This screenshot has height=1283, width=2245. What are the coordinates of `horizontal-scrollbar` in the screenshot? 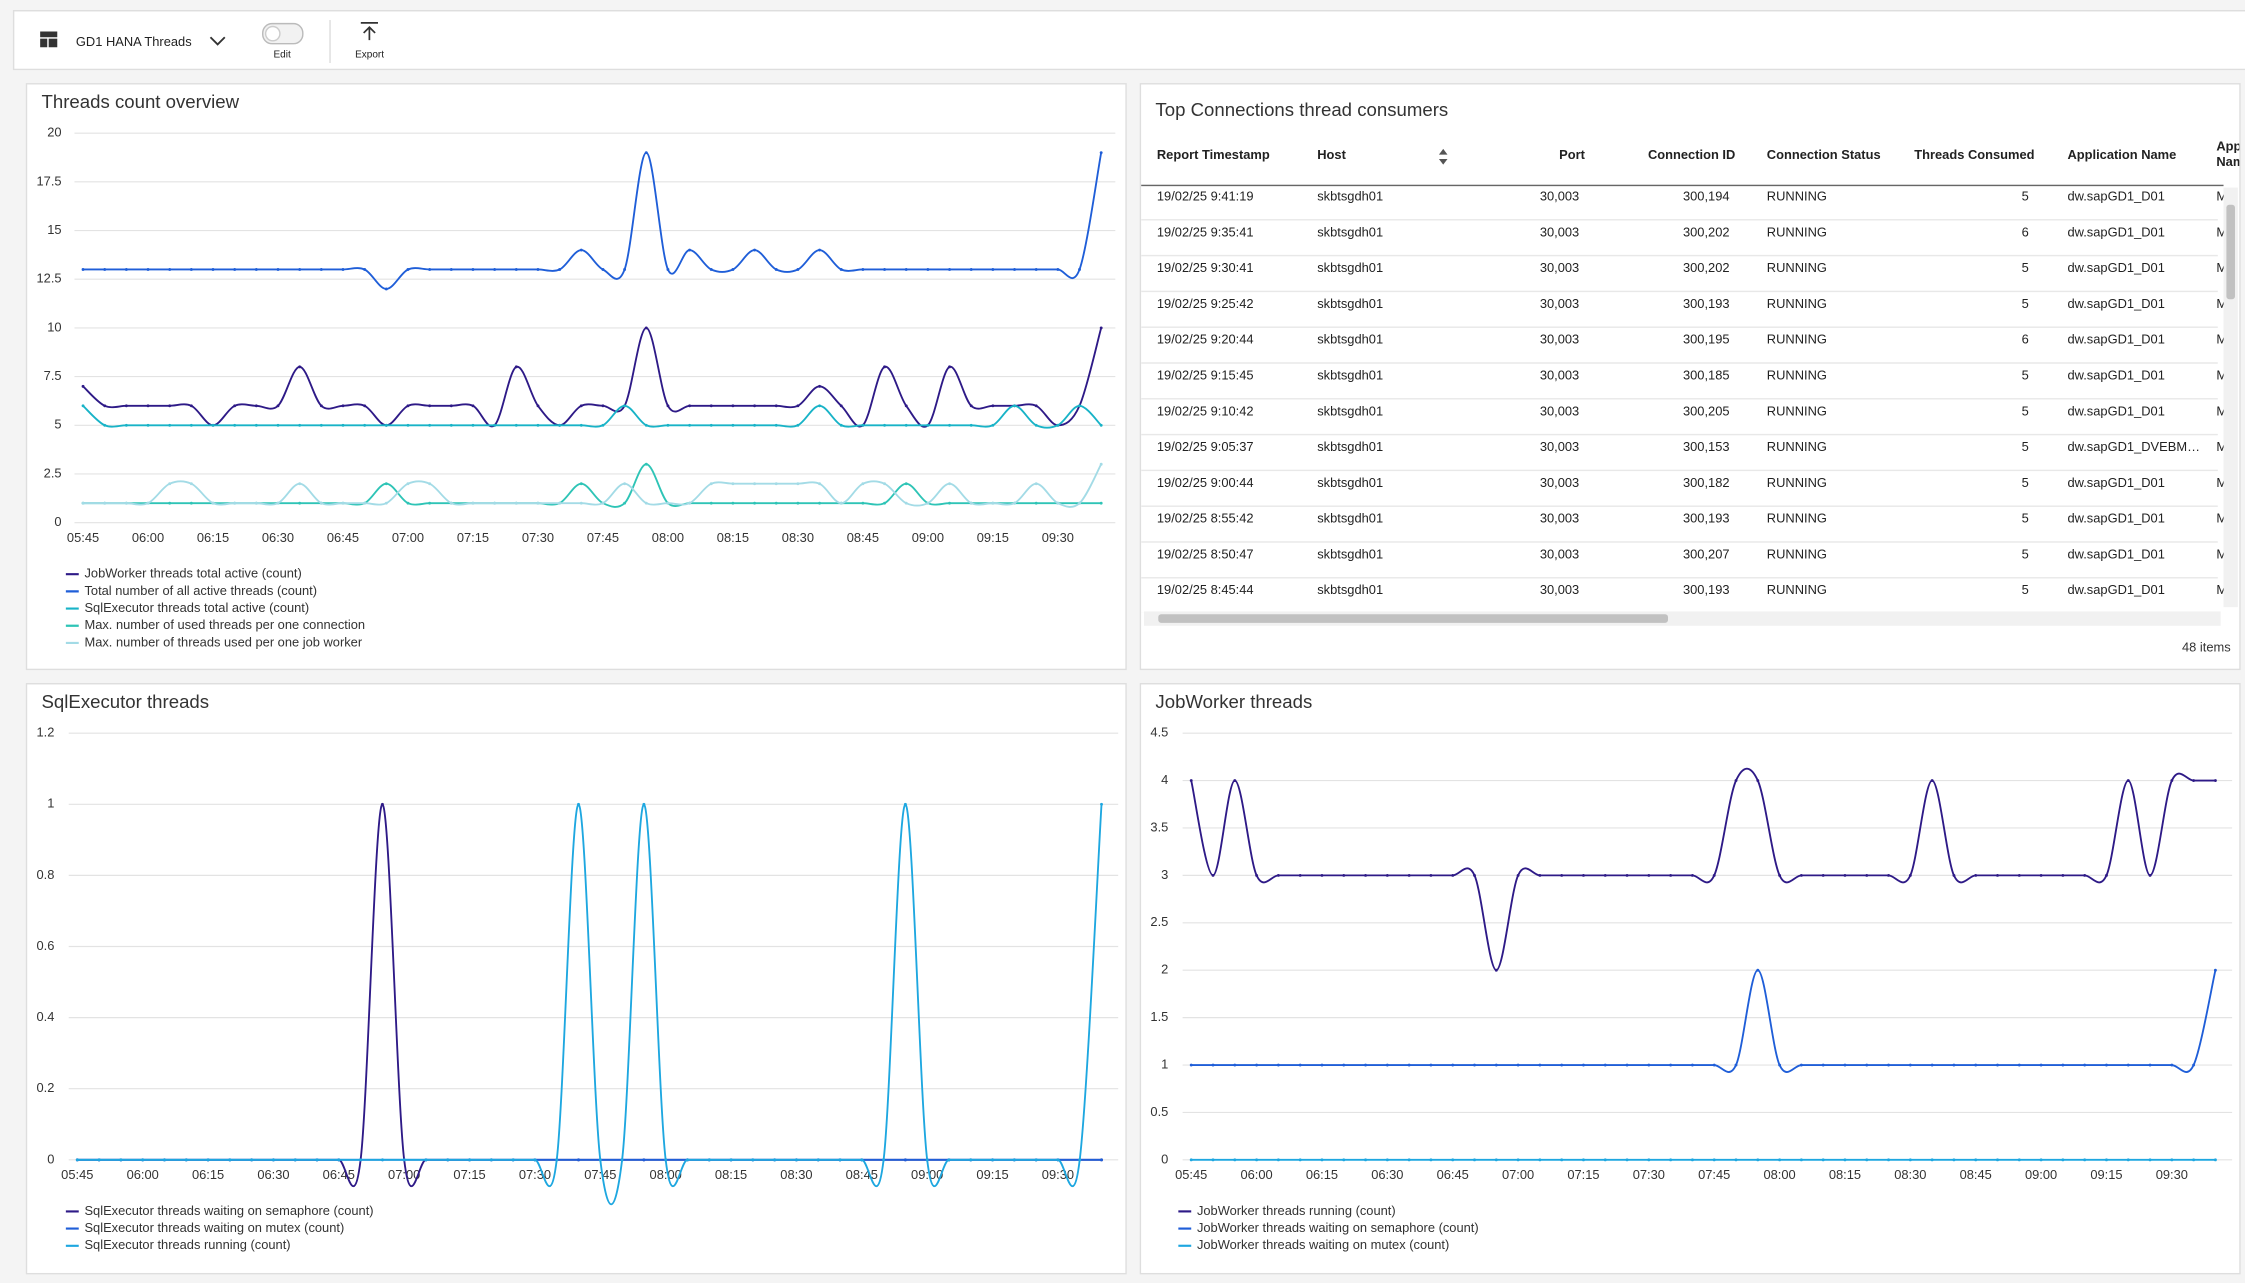 It's located at (1682, 618).